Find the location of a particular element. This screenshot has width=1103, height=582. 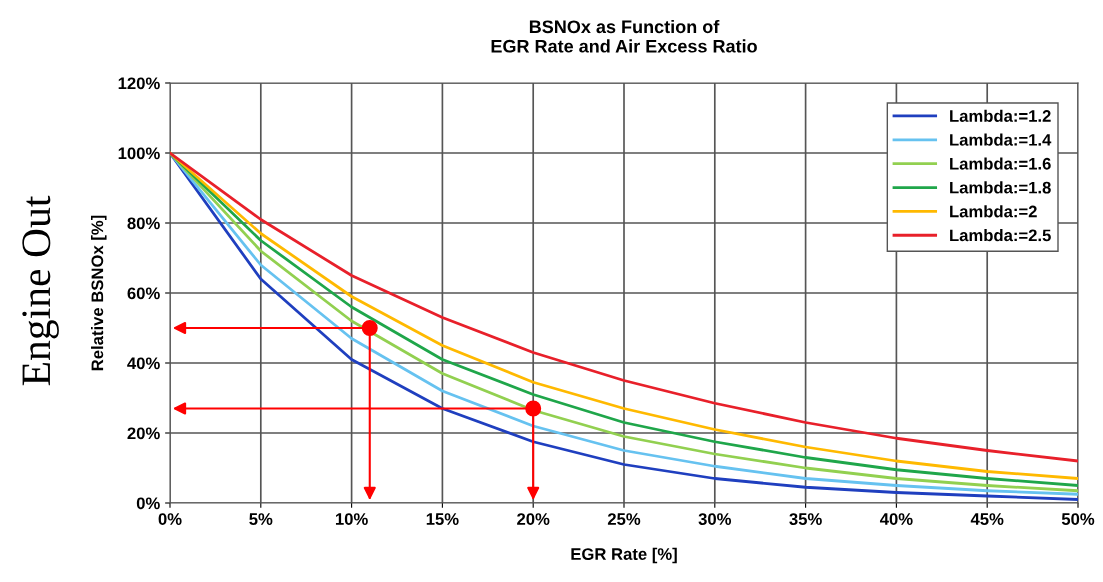

legend-label: Lambda:=2 is located at coordinates (993, 211).